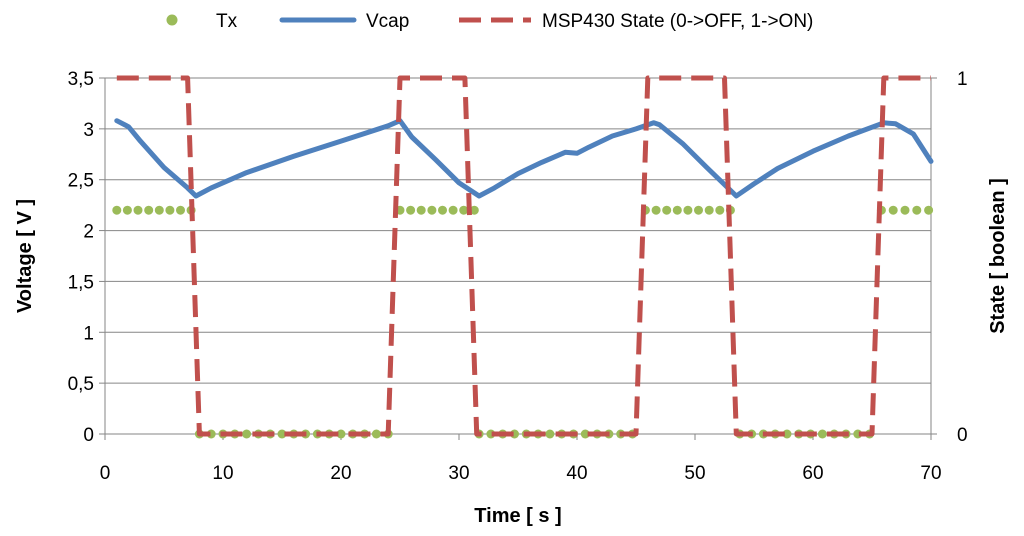 The width and height of the screenshot is (1024, 536). I want to click on x-tick-label: 70, so click(930, 473).